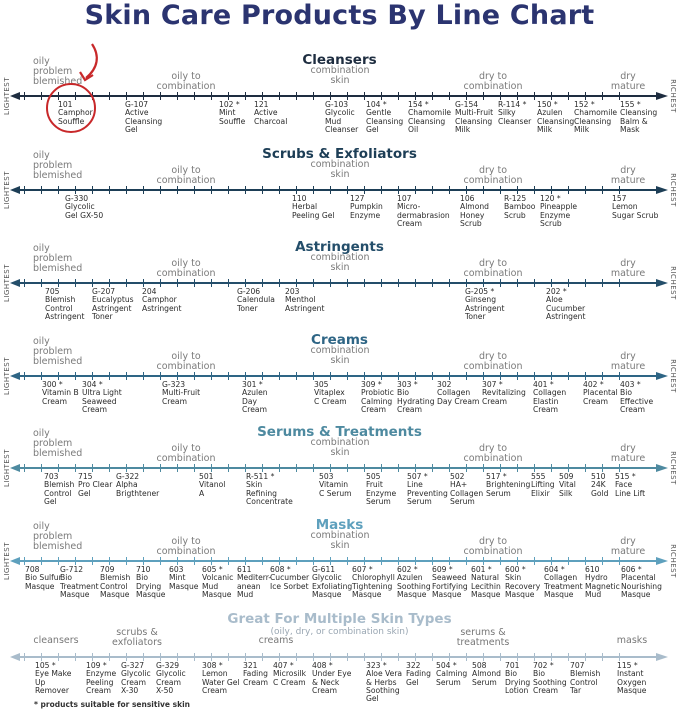  Describe the element at coordinates (466, 489) in the screenshot. I see `product-item: 502 HA+ Collagen Serum` at that location.